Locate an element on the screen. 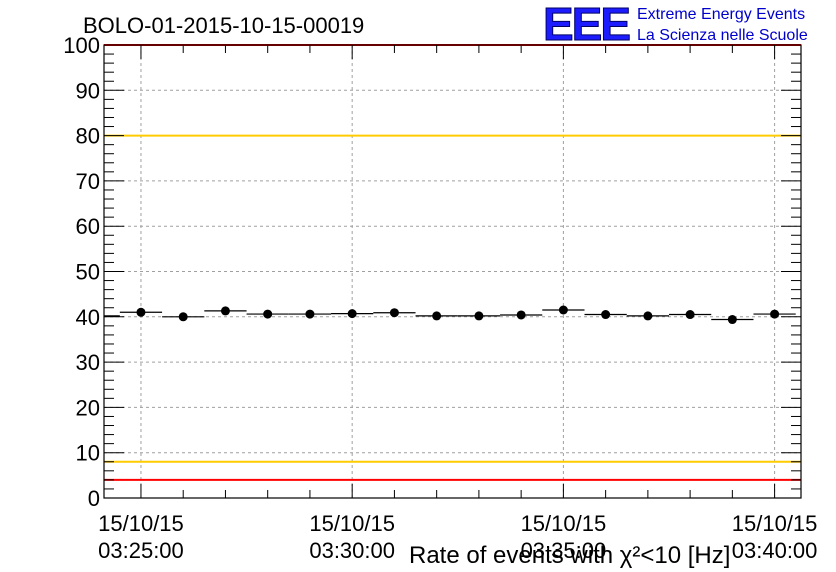 This screenshot has height=572, width=836. data-series is located at coordinates (450, 315).